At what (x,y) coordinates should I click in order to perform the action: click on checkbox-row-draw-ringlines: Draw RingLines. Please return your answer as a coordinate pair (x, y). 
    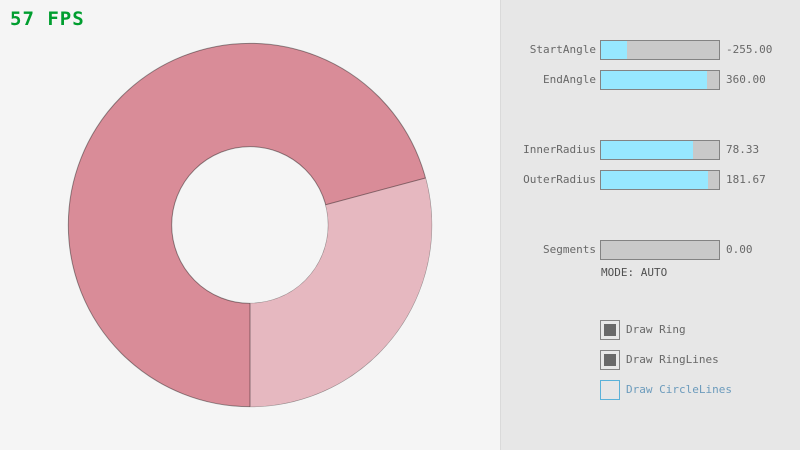
    Looking at the image, I should click on (650, 360).